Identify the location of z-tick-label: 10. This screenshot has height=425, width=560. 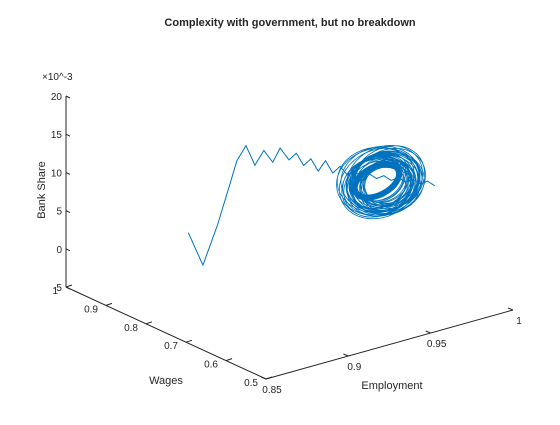
(57, 173).